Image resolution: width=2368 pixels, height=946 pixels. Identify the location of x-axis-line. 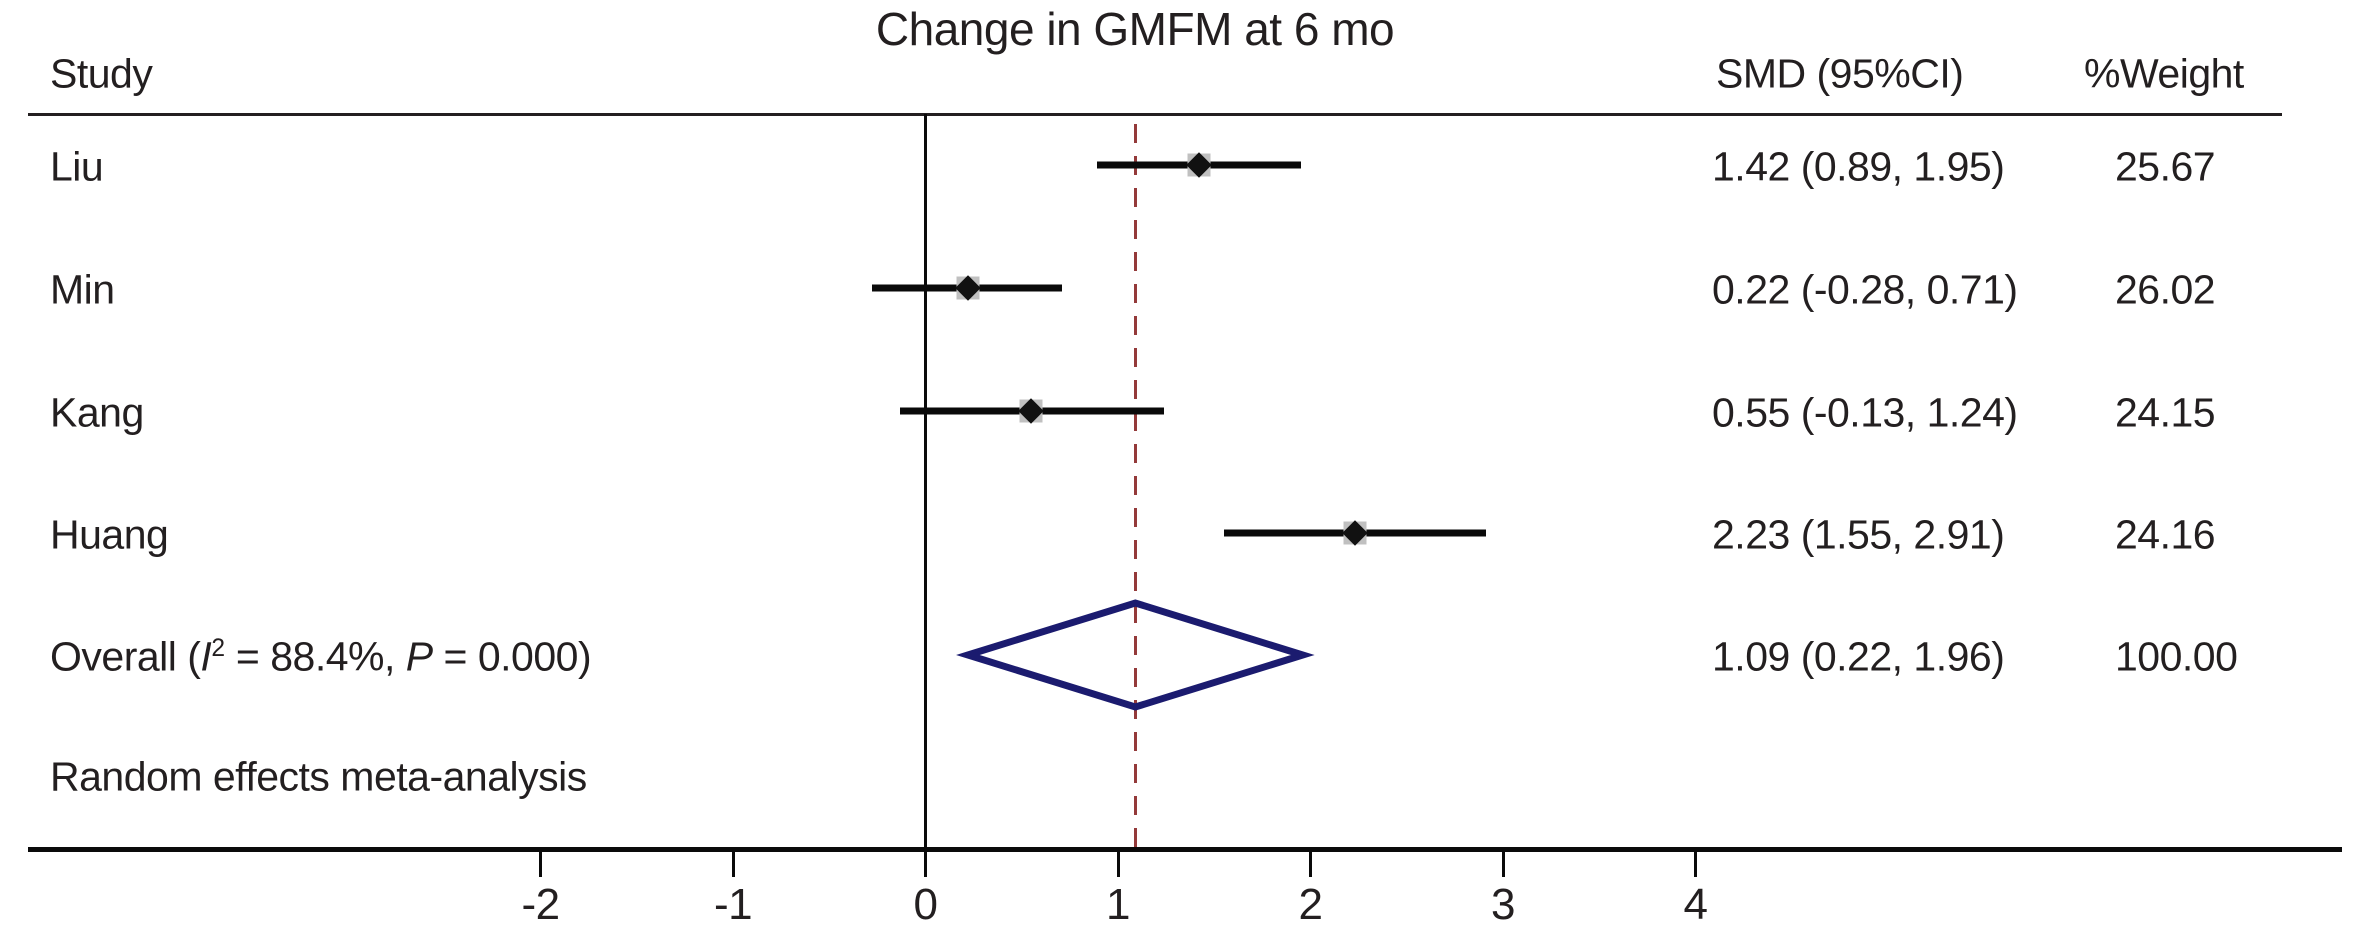
(1185, 849).